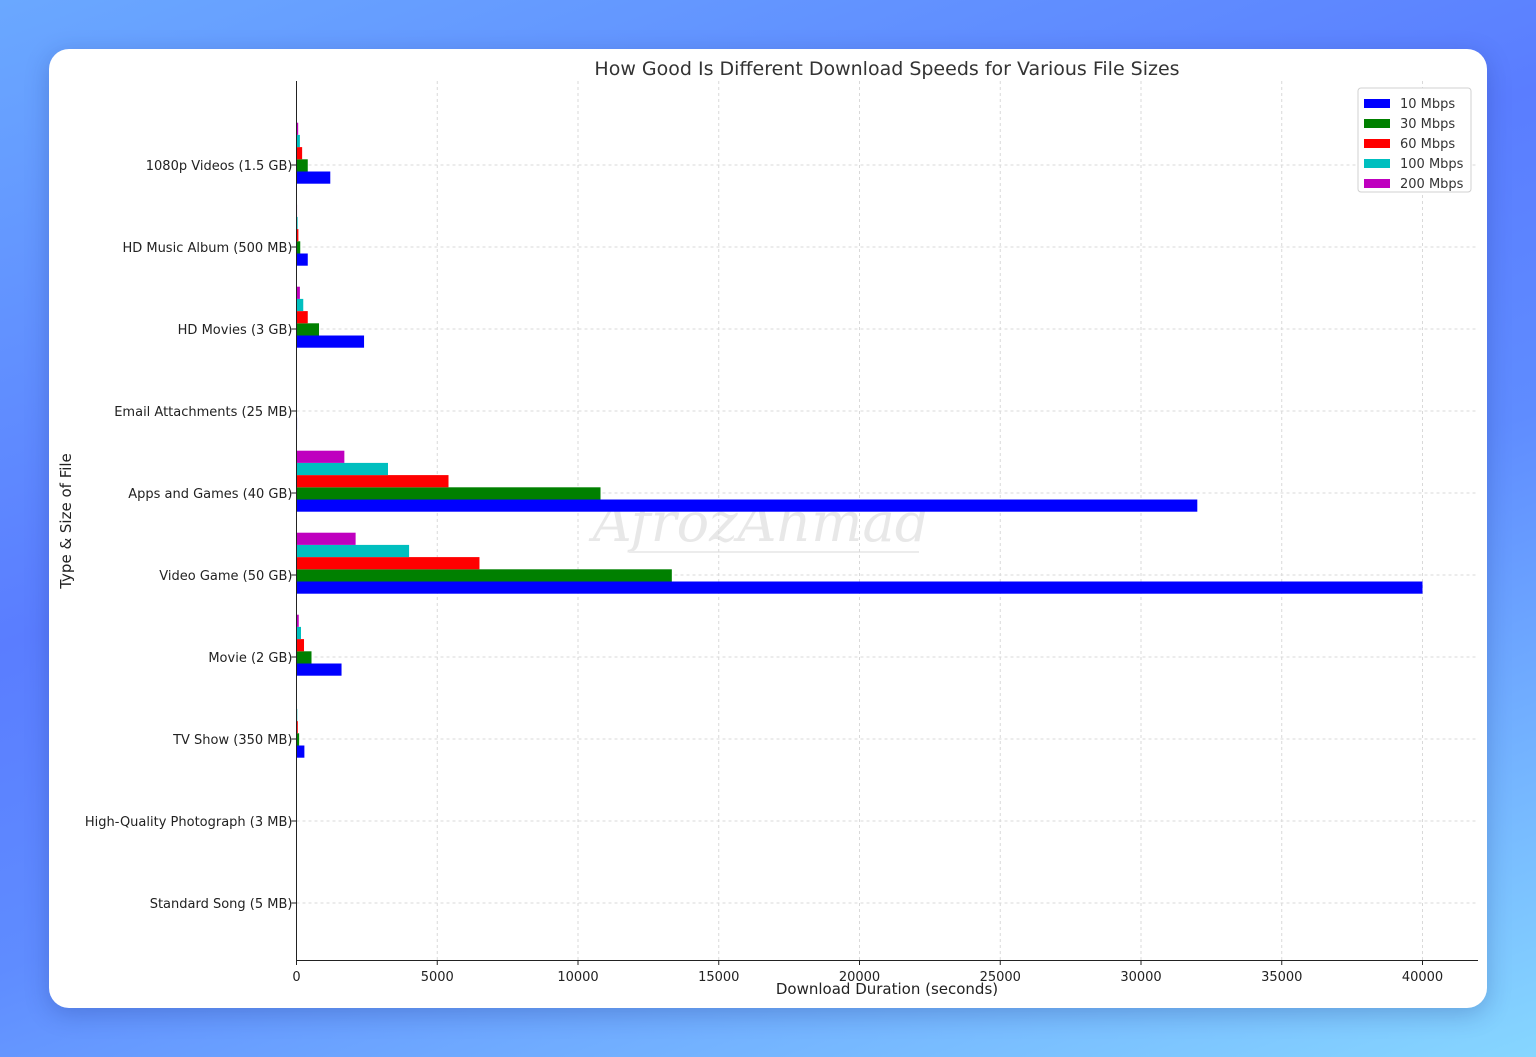 The image size is (1536, 1057). Describe the element at coordinates (1000, 977) in the screenshot. I see `x-tick-label: 25000` at that location.